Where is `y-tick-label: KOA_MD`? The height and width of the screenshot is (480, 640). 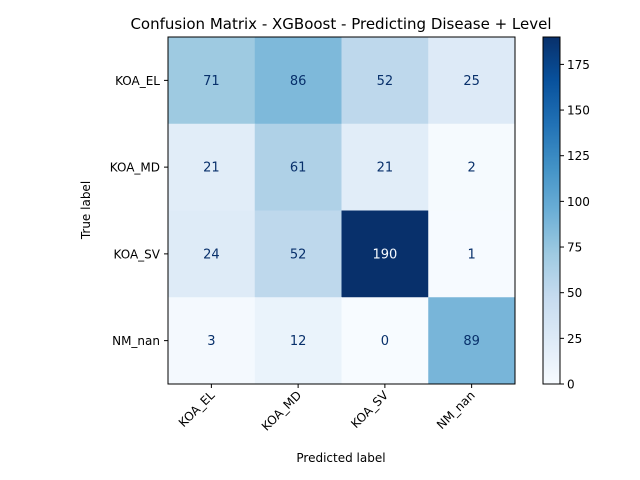 y-tick-label: KOA_MD is located at coordinates (135, 168).